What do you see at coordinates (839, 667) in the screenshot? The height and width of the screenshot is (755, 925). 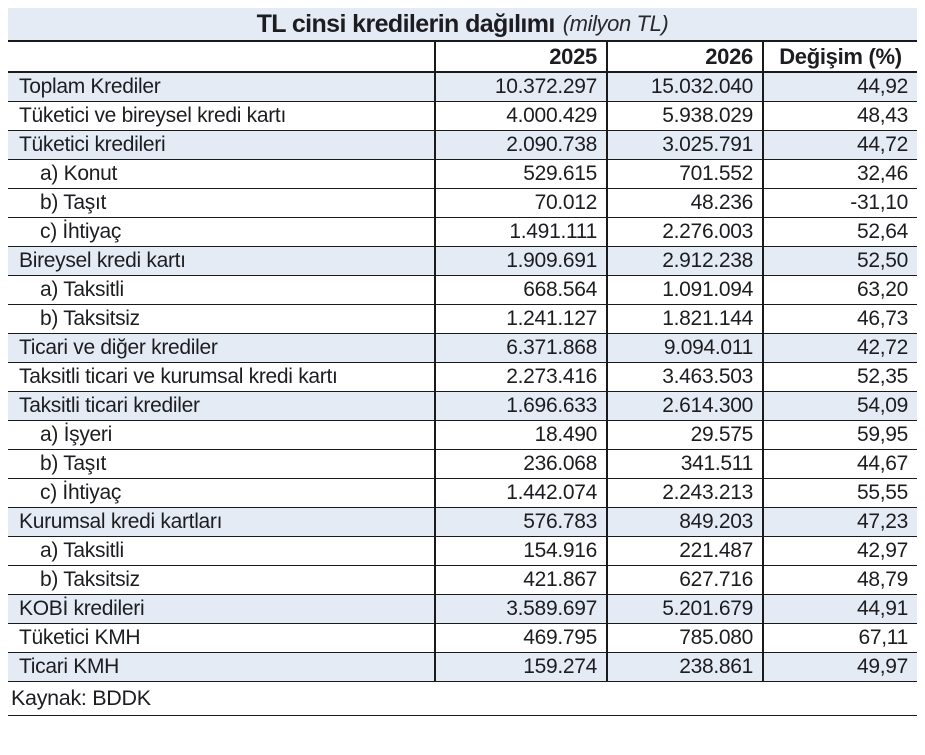 I see `value-change-pct: 49,97` at bounding box center [839, 667].